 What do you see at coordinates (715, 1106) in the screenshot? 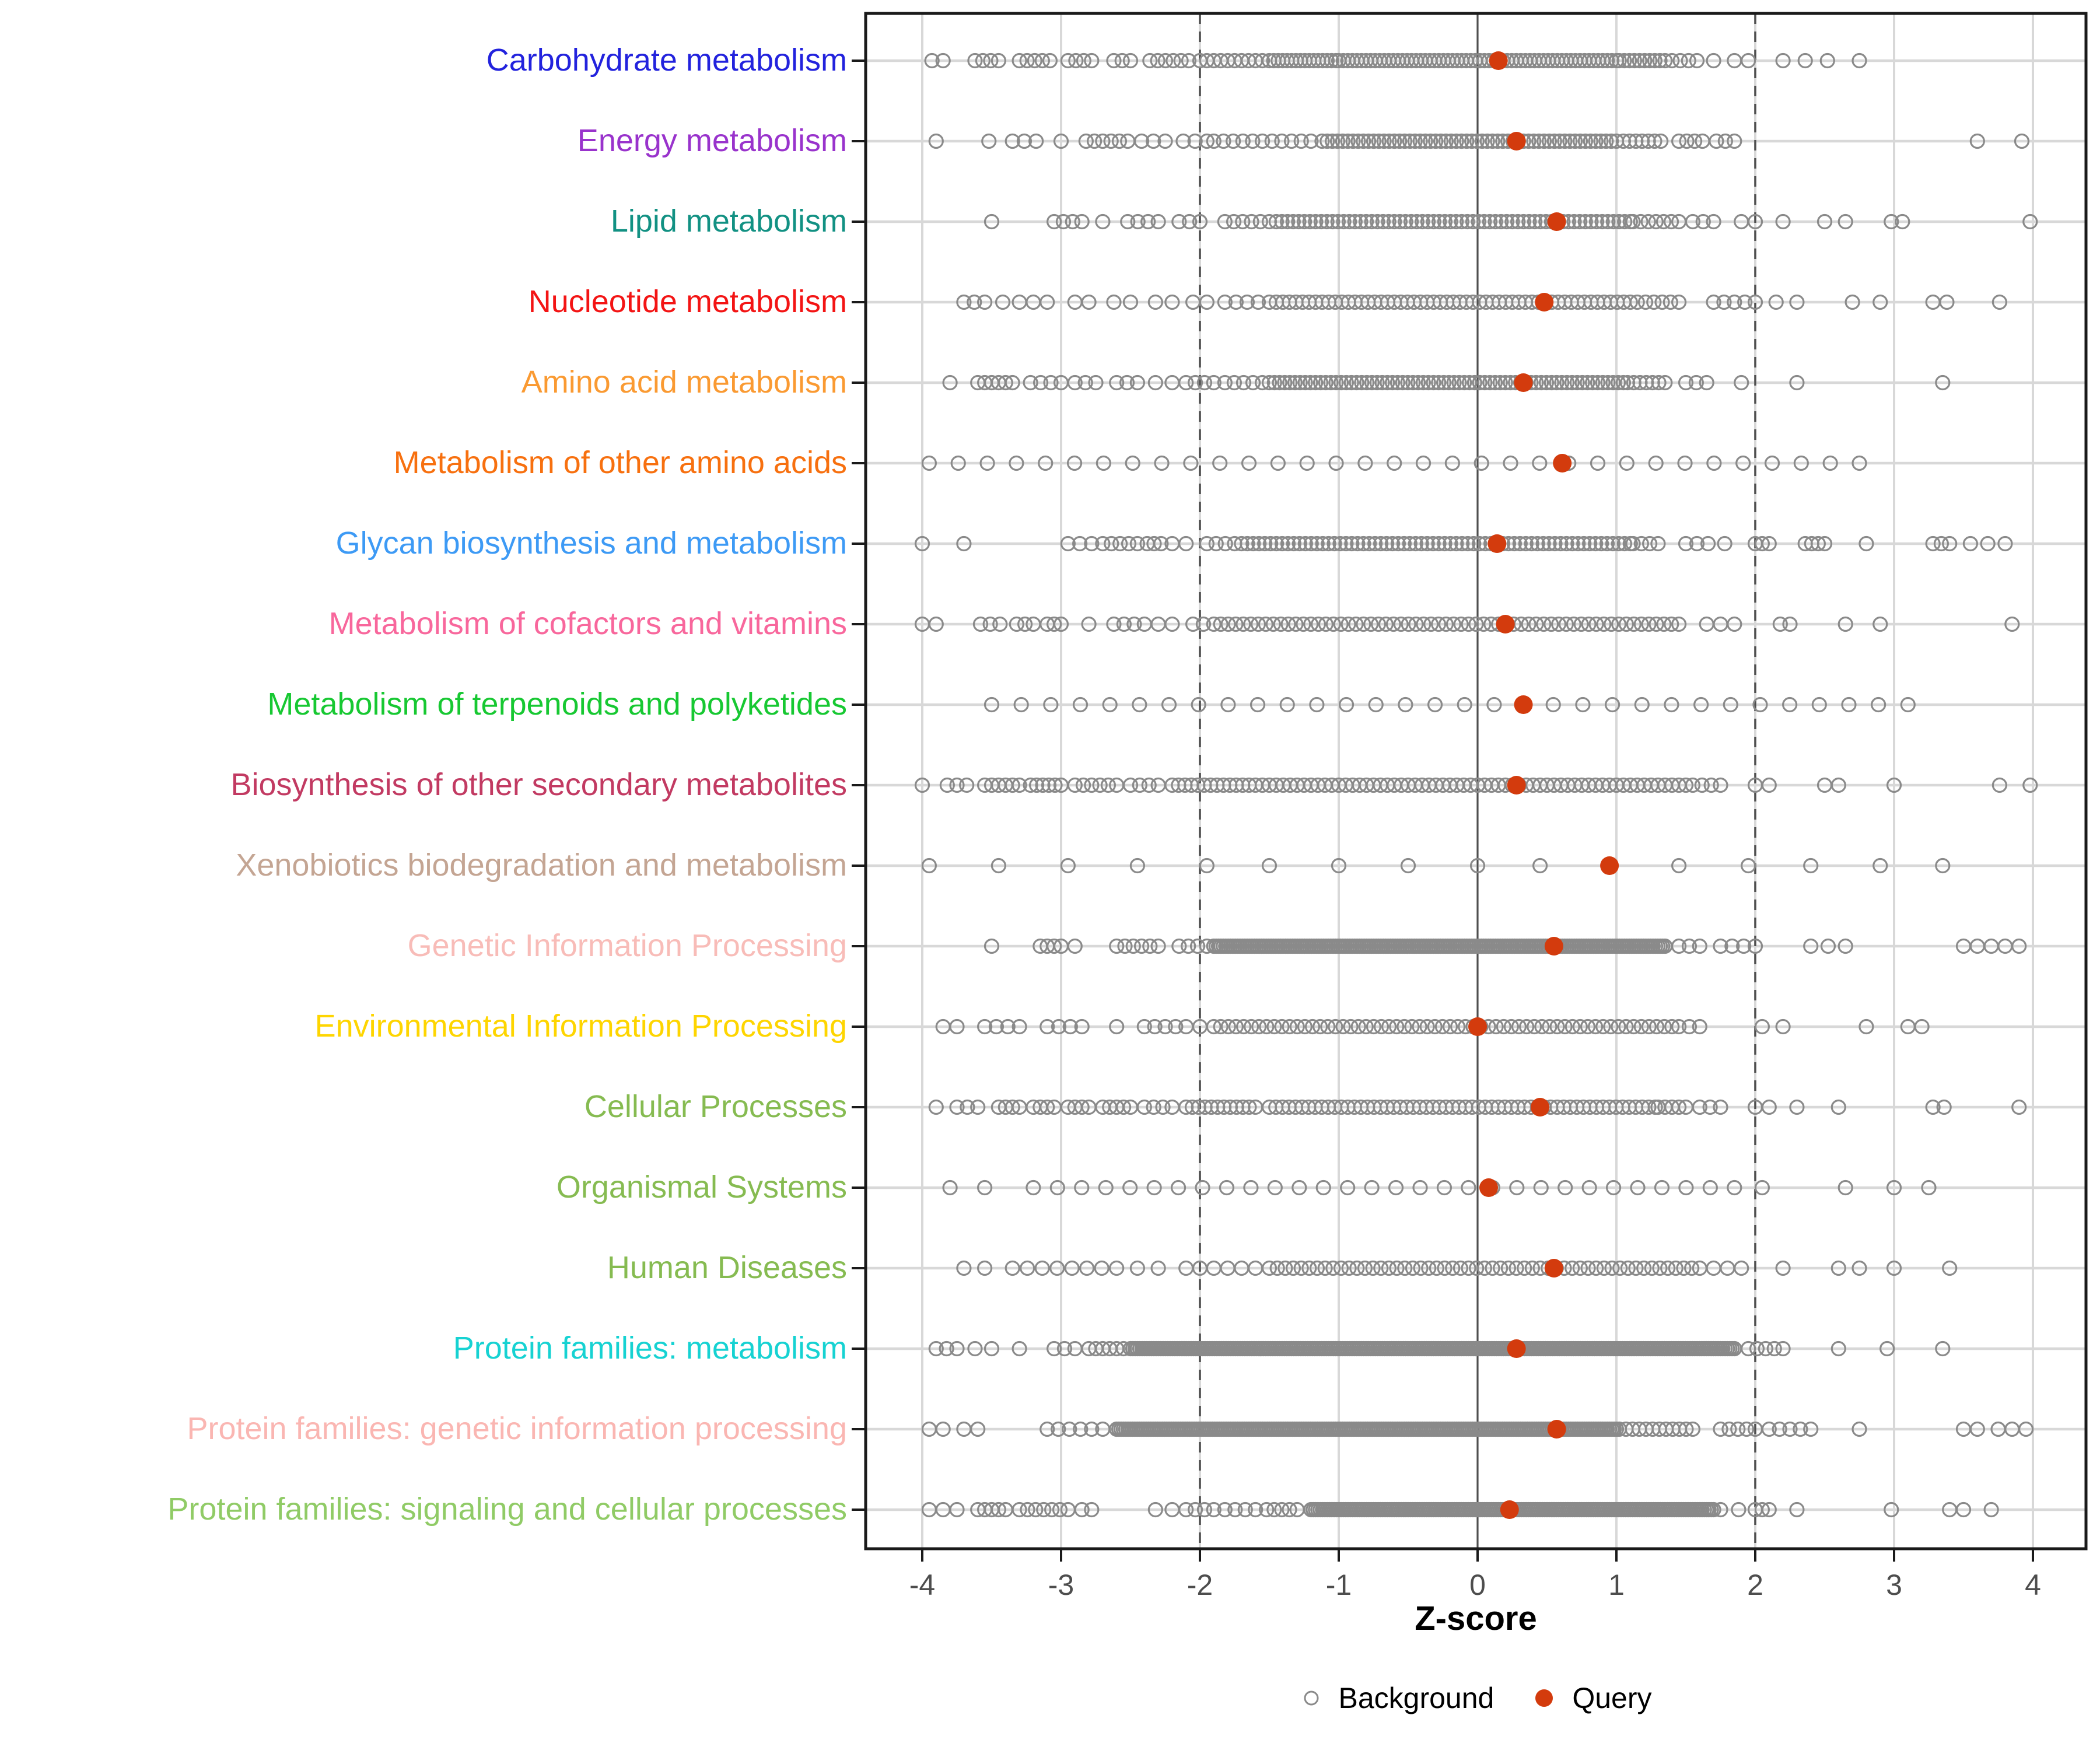
I see `y-axis-category-label: Cellular Processes` at bounding box center [715, 1106].